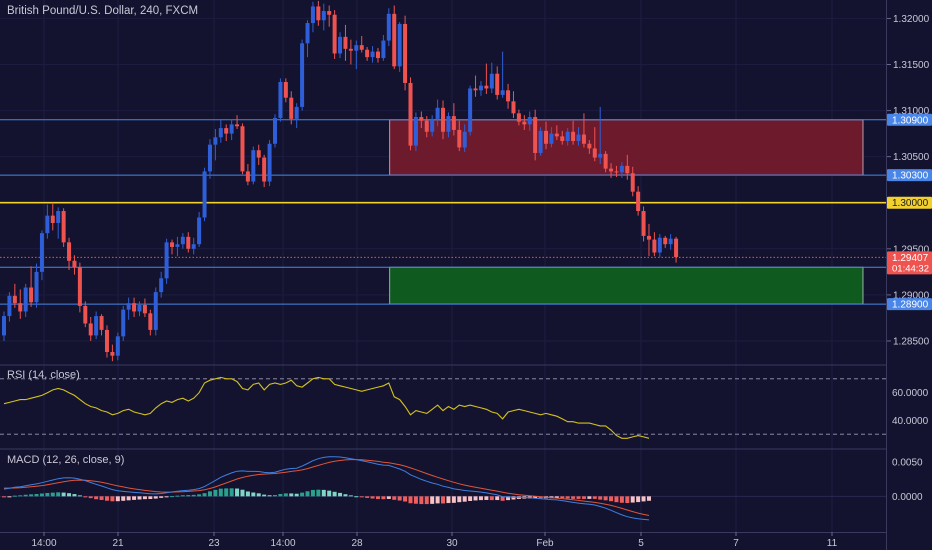 This screenshot has width=932, height=550. I want to click on last-price-badge, so click(909, 263).